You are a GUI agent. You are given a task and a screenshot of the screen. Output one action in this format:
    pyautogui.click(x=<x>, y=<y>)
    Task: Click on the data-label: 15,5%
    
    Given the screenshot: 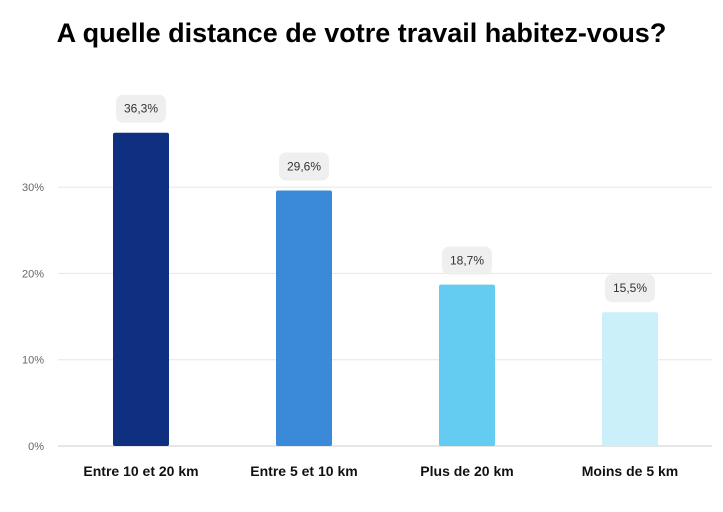 What is the action you would take?
    pyautogui.click(x=630, y=288)
    